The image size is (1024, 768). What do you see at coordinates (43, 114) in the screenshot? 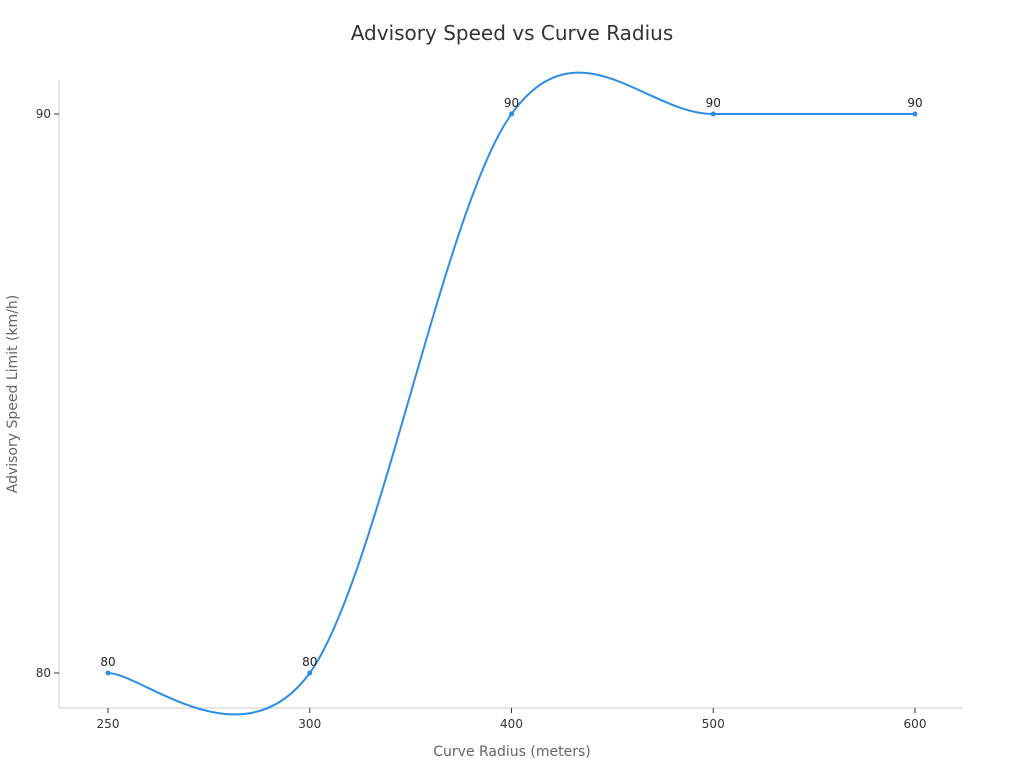
I see `y-tick-label: 90` at bounding box center [43, 114].